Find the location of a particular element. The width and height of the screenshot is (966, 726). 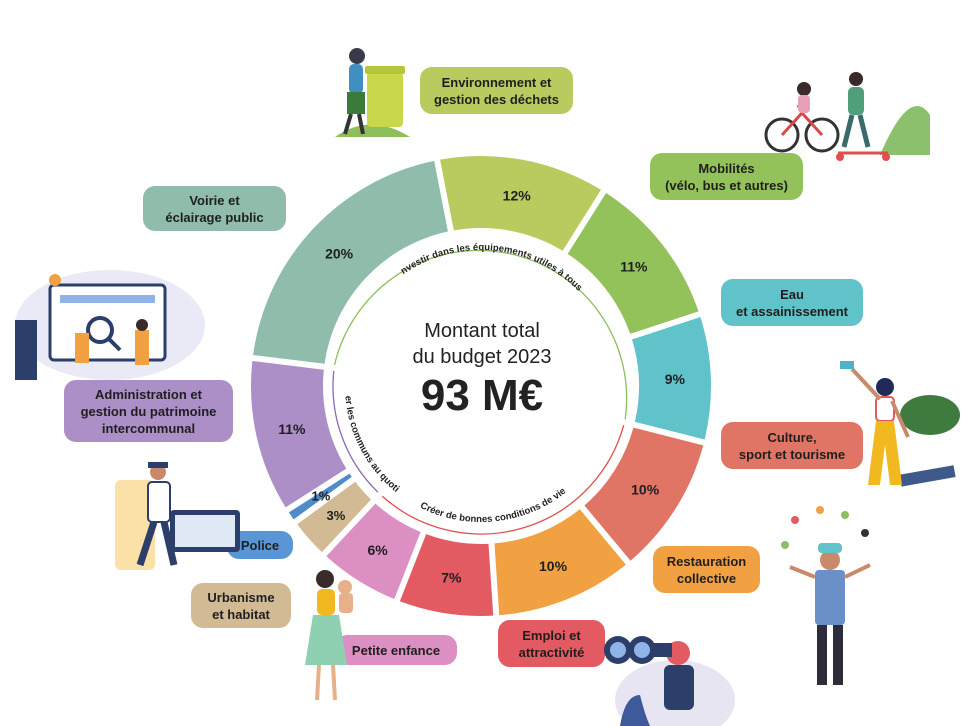

petite-enfance-illustration-icon is located at coordinates (329, 635).